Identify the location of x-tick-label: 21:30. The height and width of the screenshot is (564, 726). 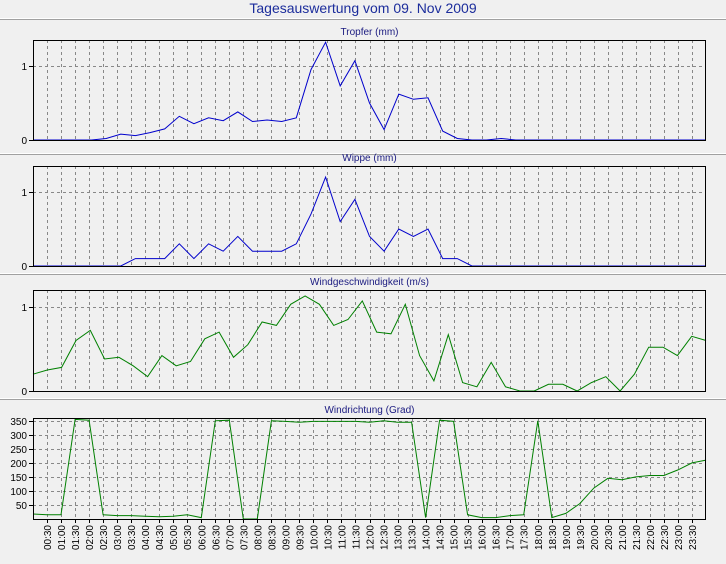
(637, 537).